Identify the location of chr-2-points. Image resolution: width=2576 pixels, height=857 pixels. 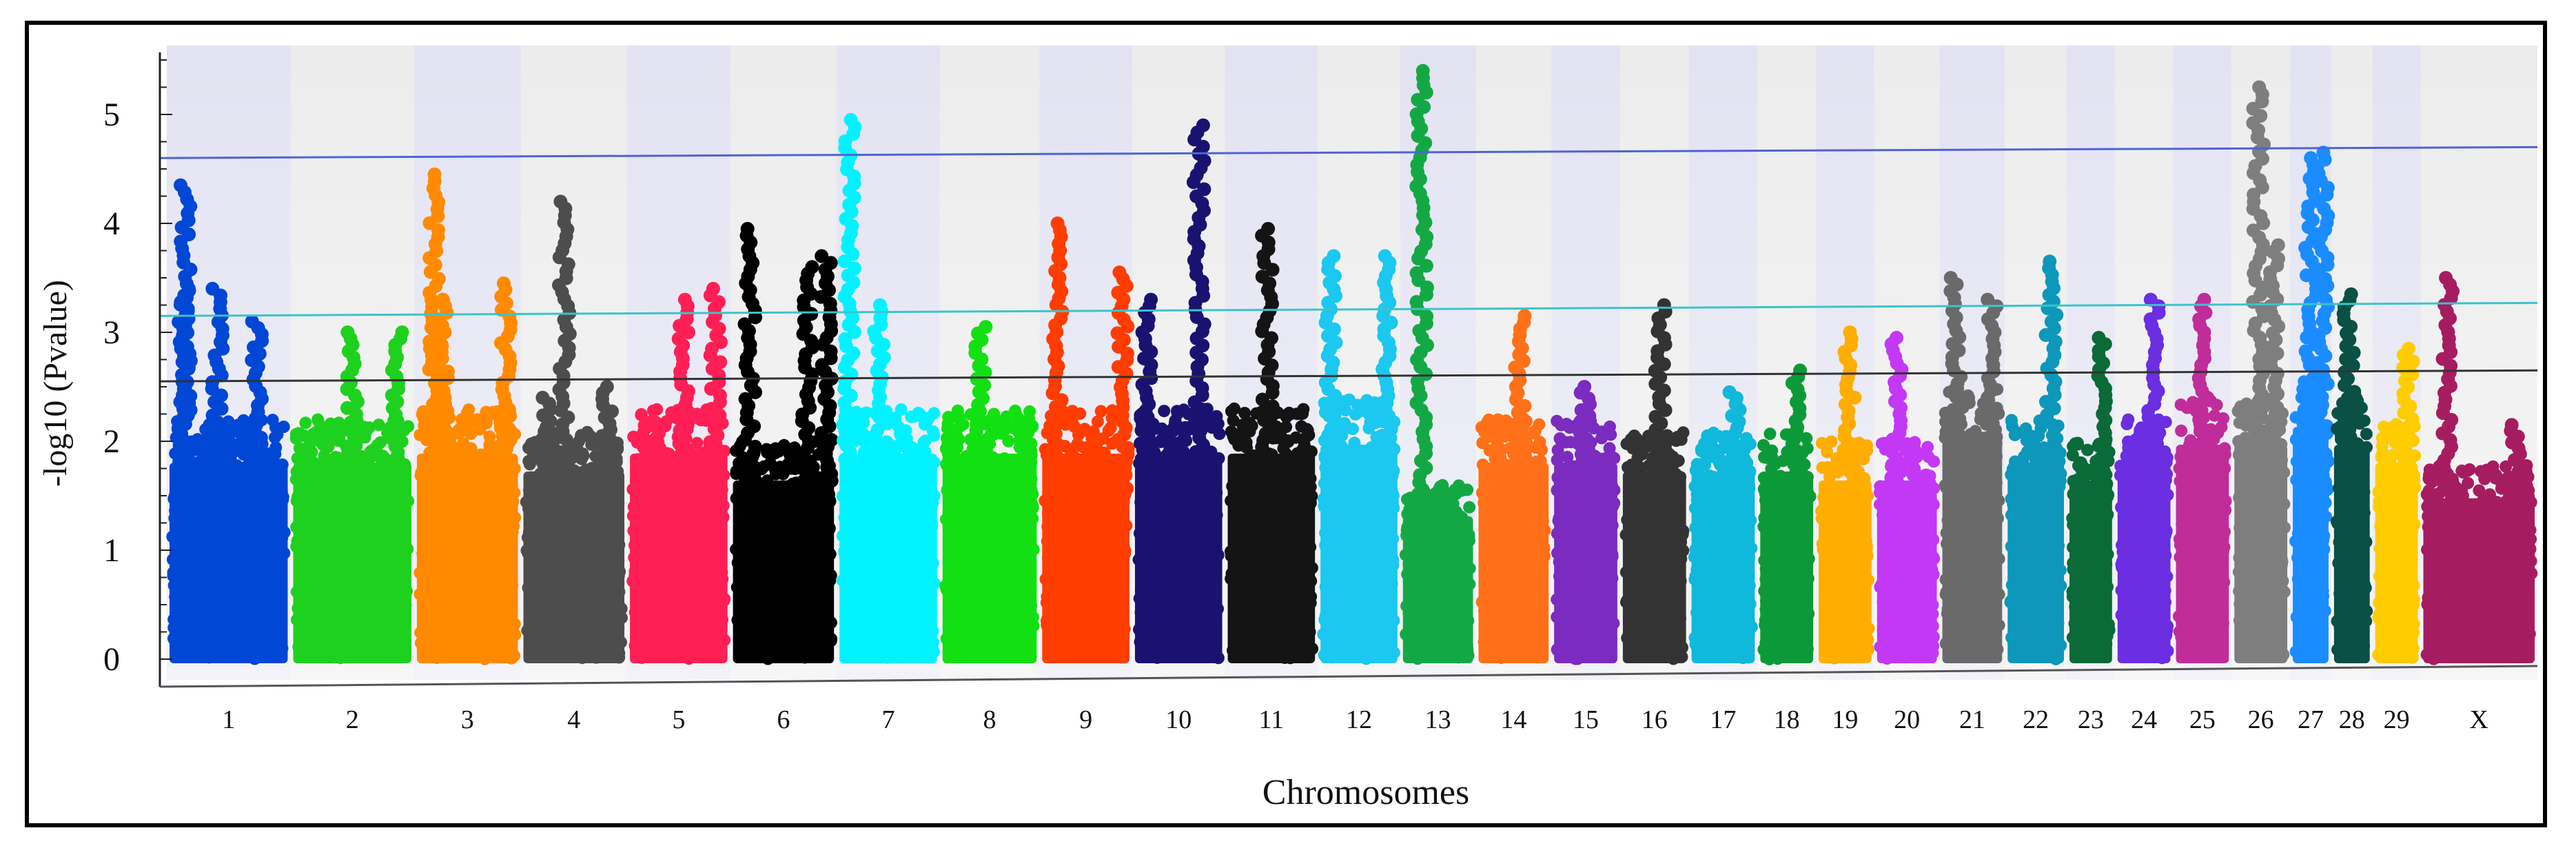
(352, 495).